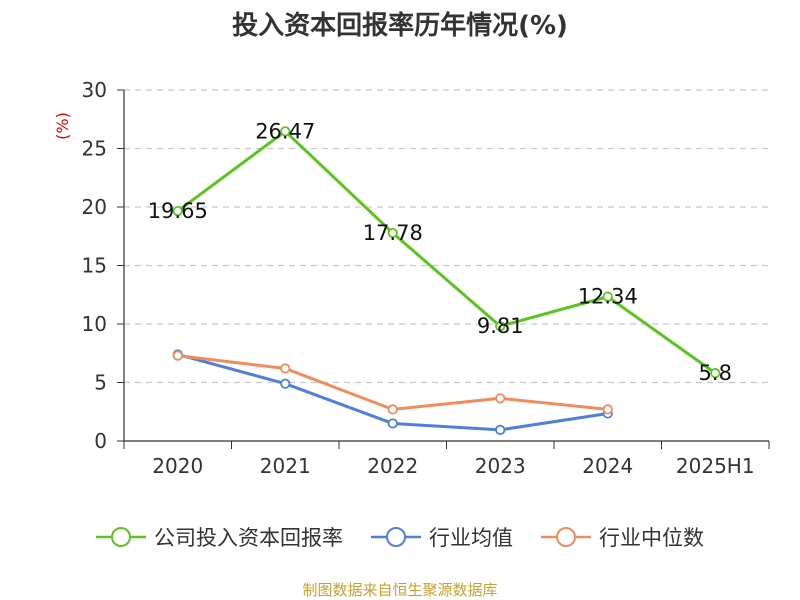  Describe the element at coordinates (94, 324) in the screenshot. I see `y-tick-label: 10` at that location.